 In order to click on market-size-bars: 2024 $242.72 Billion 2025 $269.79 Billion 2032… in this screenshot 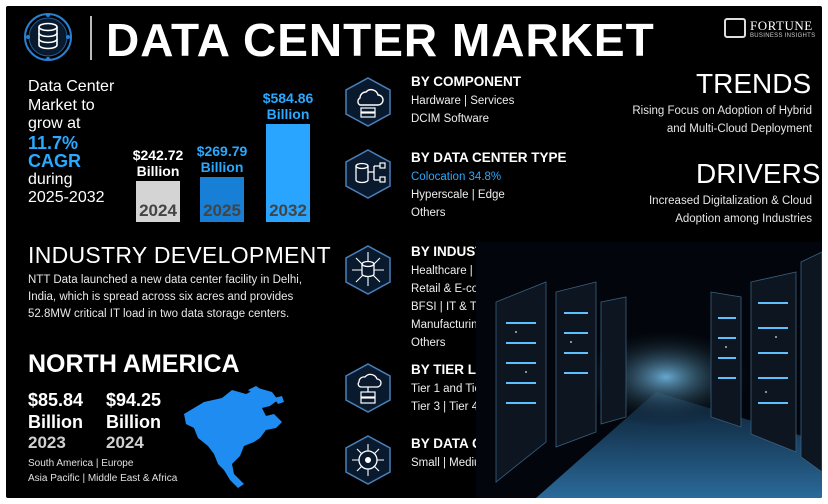, I will do `click(226, 150)`.